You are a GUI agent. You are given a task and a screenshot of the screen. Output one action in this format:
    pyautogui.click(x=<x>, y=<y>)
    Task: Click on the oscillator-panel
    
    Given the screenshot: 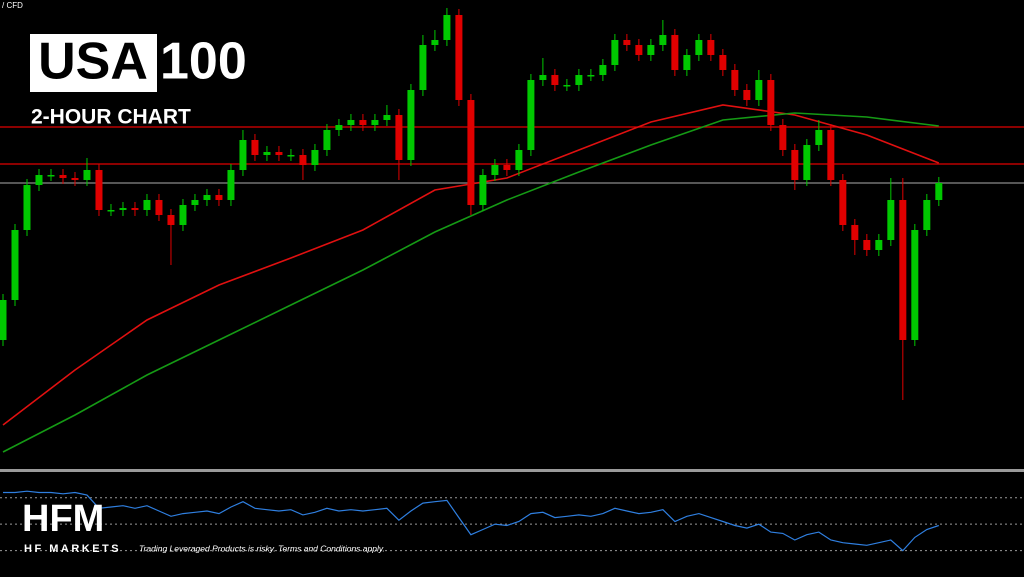 What is the action you would take?
    pyautogui.click(x=512, y=521)
    